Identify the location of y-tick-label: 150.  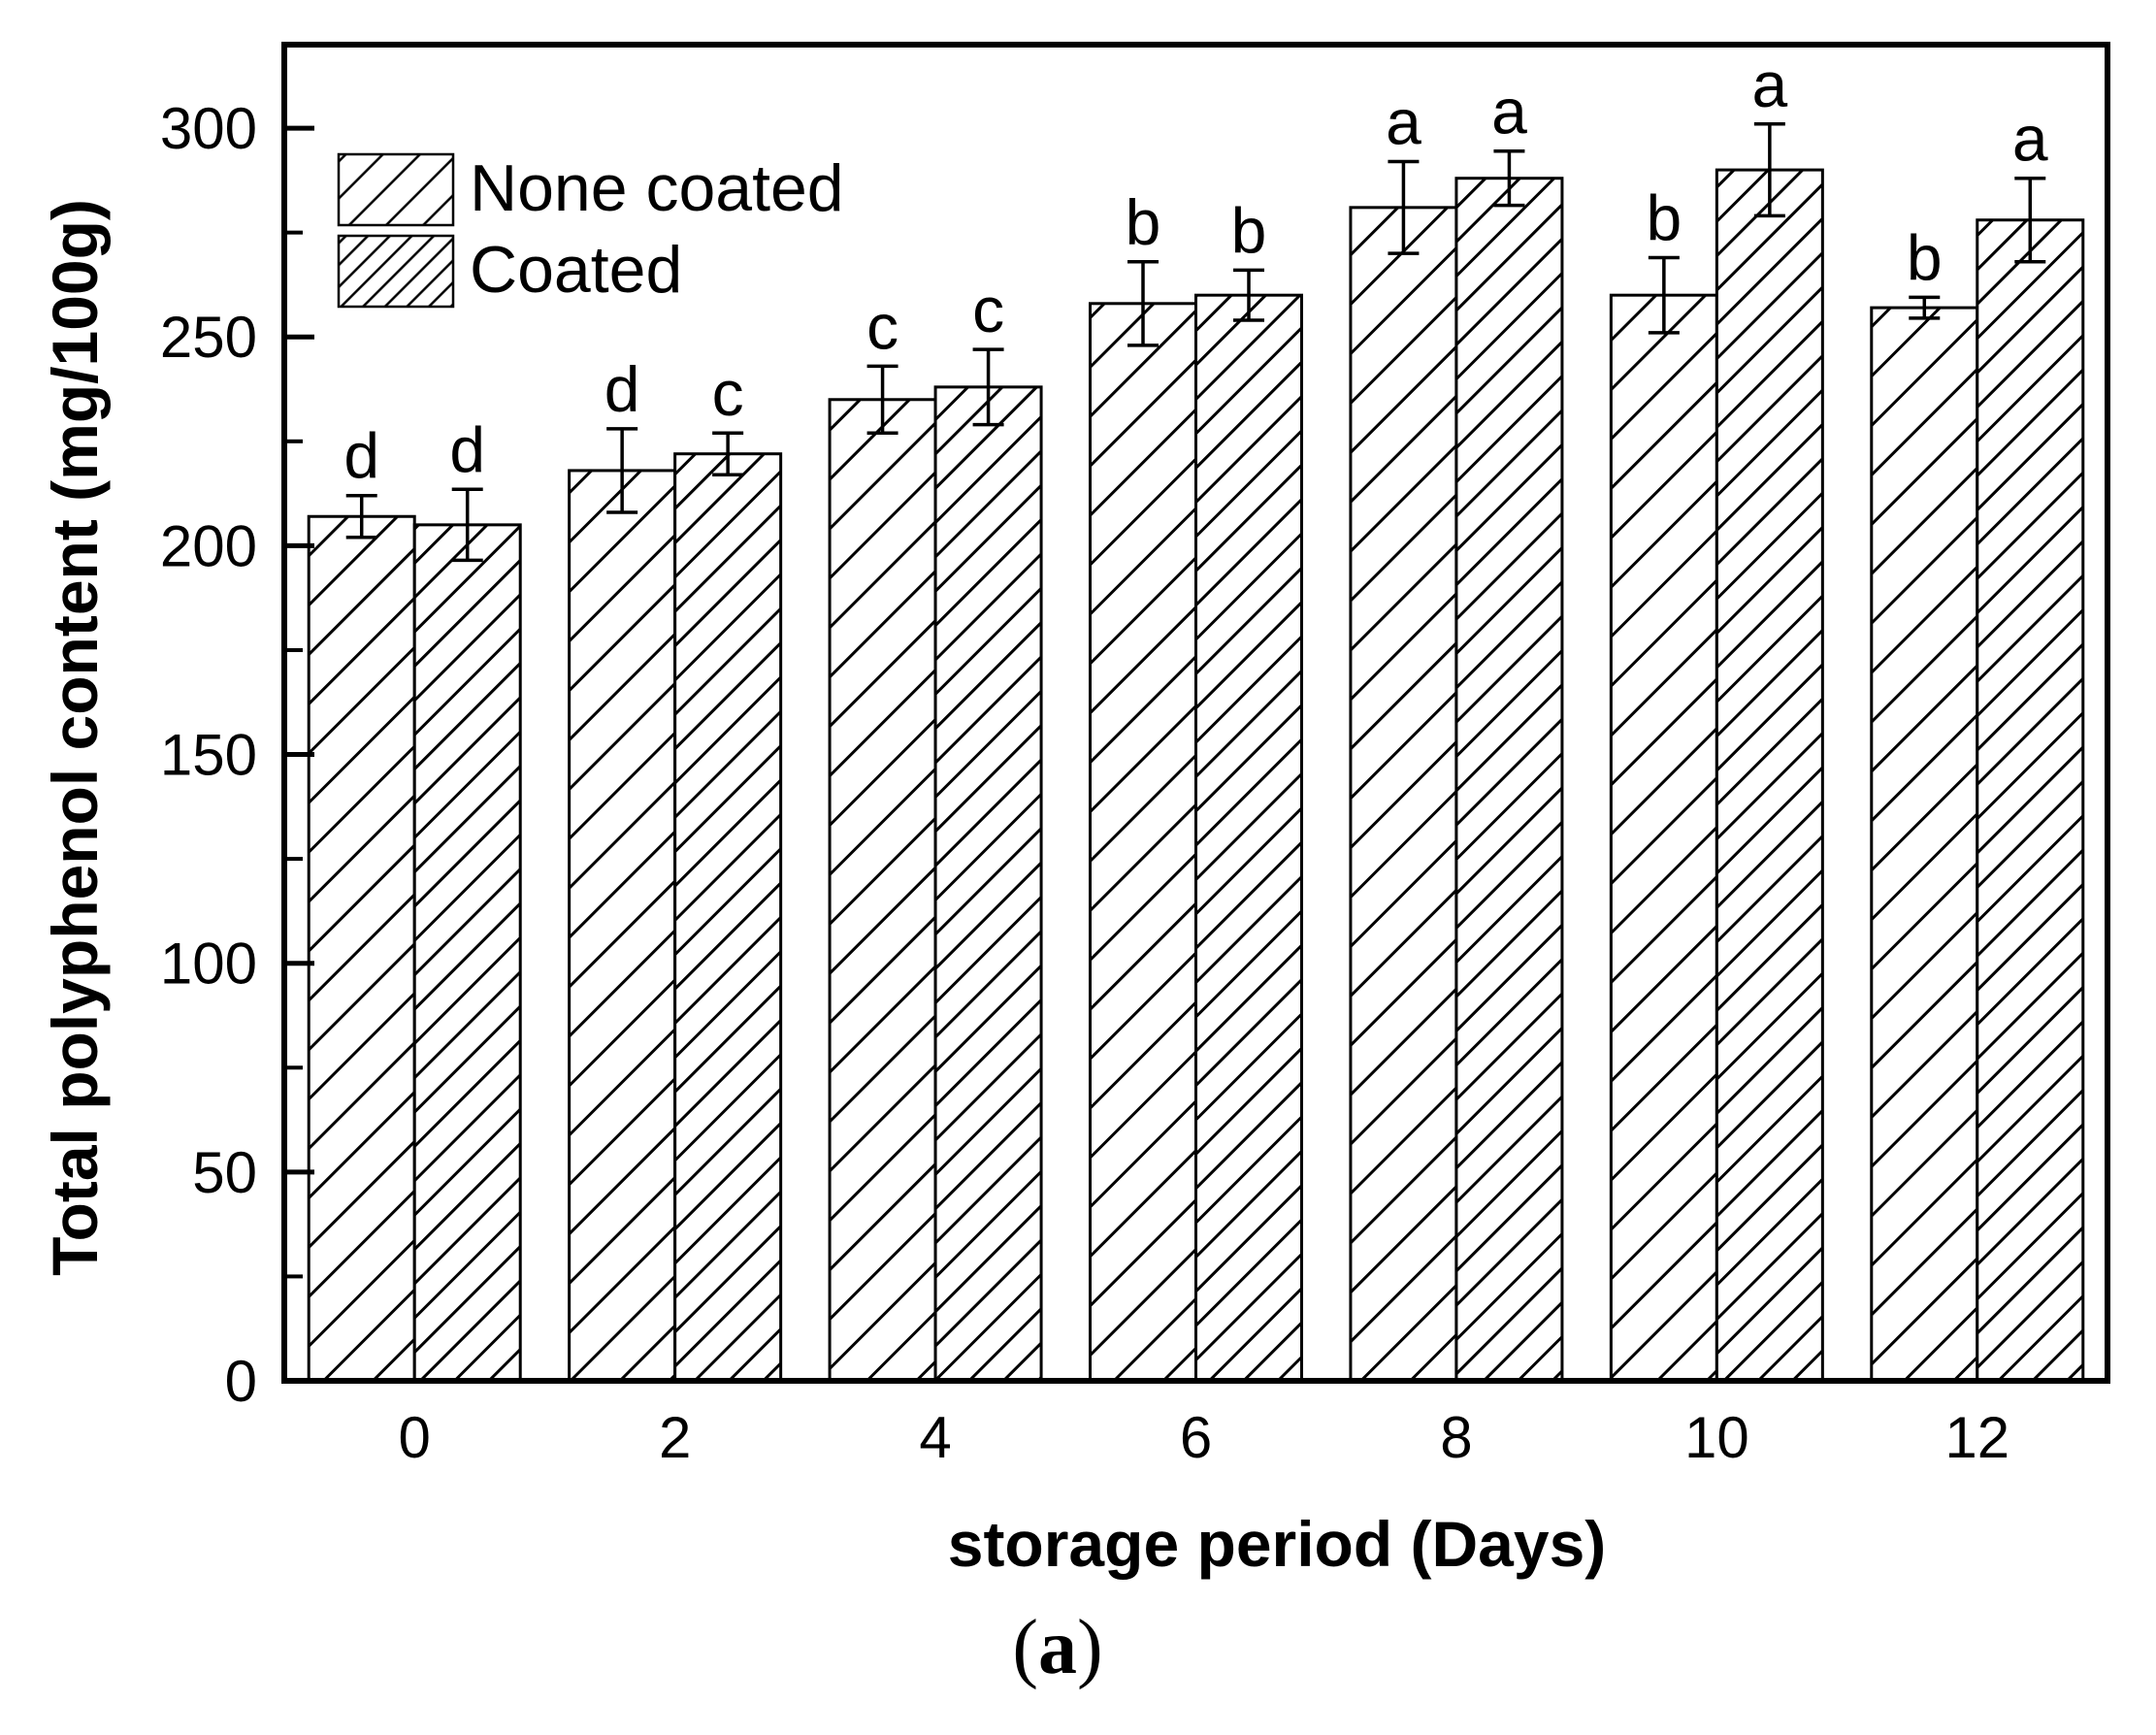
(208, 755).